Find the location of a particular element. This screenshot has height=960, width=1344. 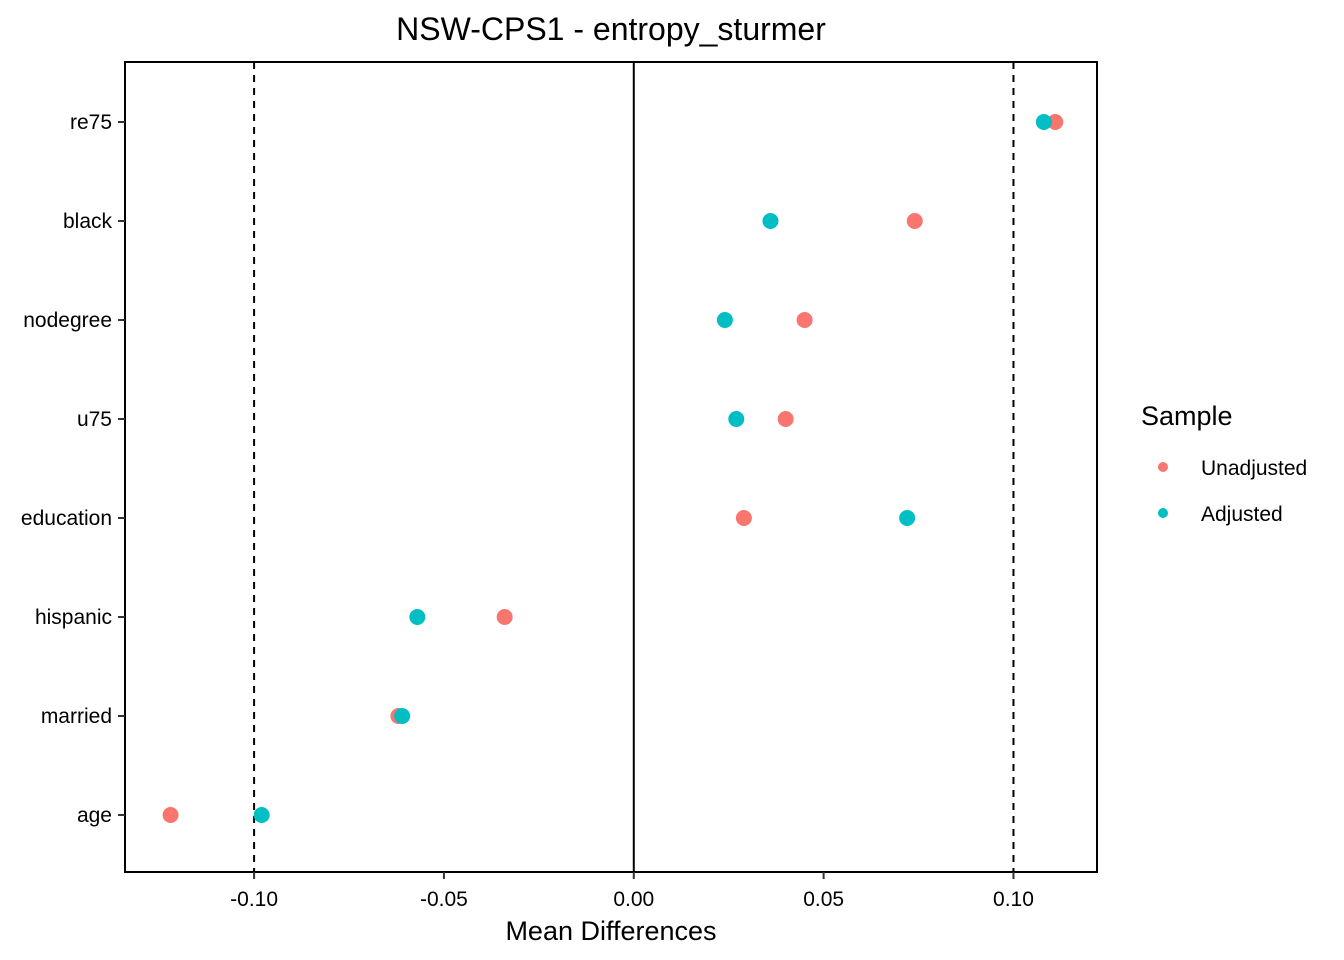

point-adjusted-black is located at coordinates (770, 221).